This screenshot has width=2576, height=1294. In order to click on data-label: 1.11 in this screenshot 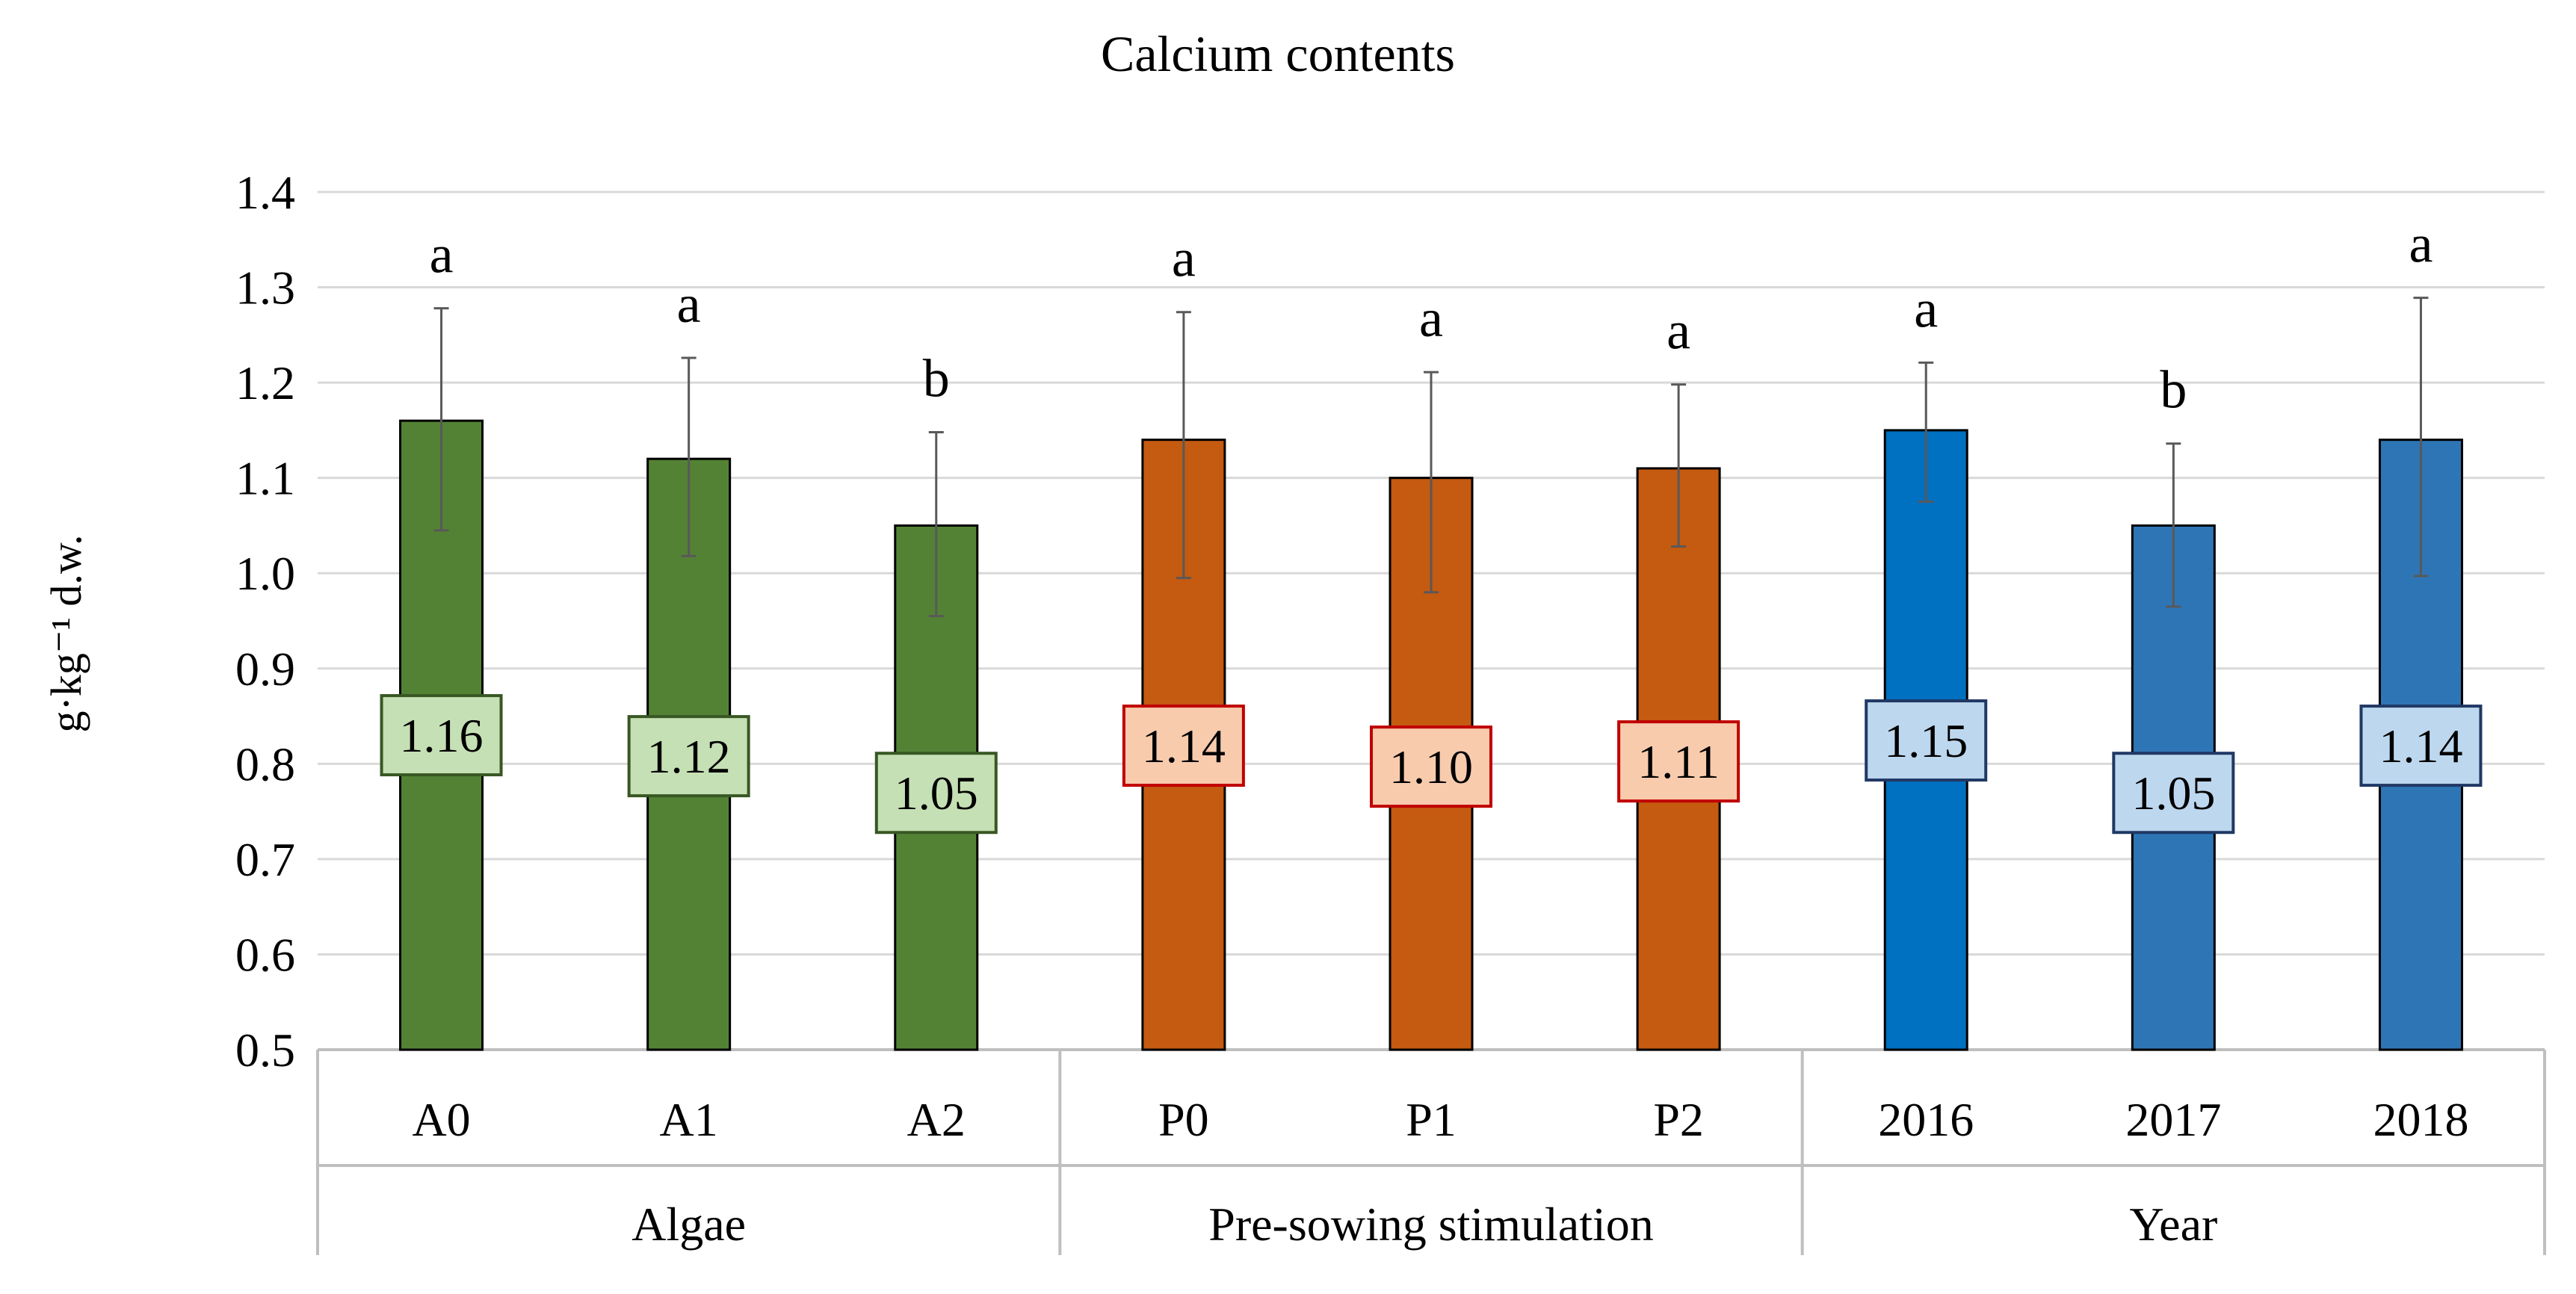, I will do `click(1678, 761)`.